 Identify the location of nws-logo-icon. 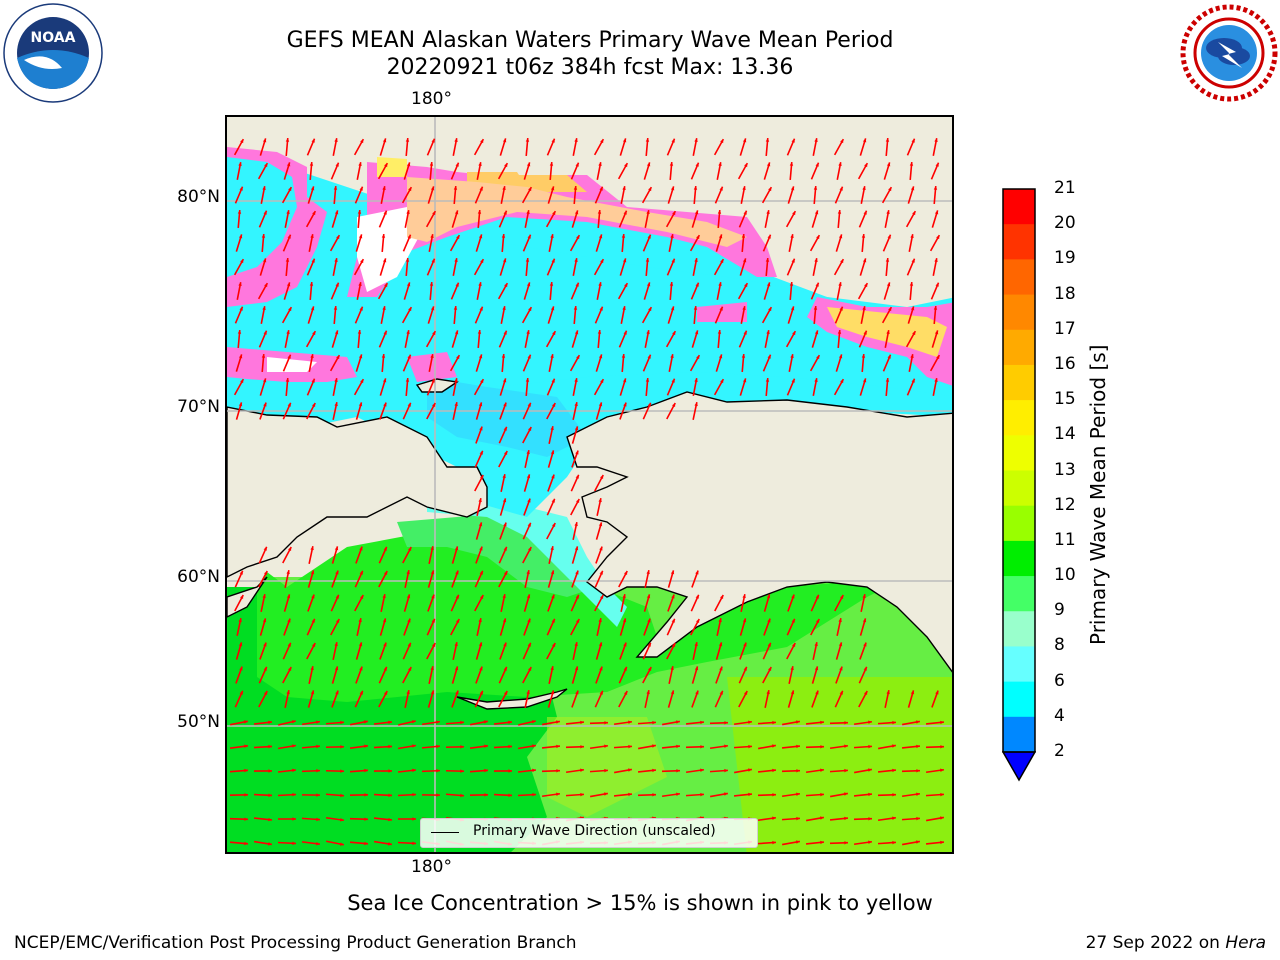
(1229, 53).